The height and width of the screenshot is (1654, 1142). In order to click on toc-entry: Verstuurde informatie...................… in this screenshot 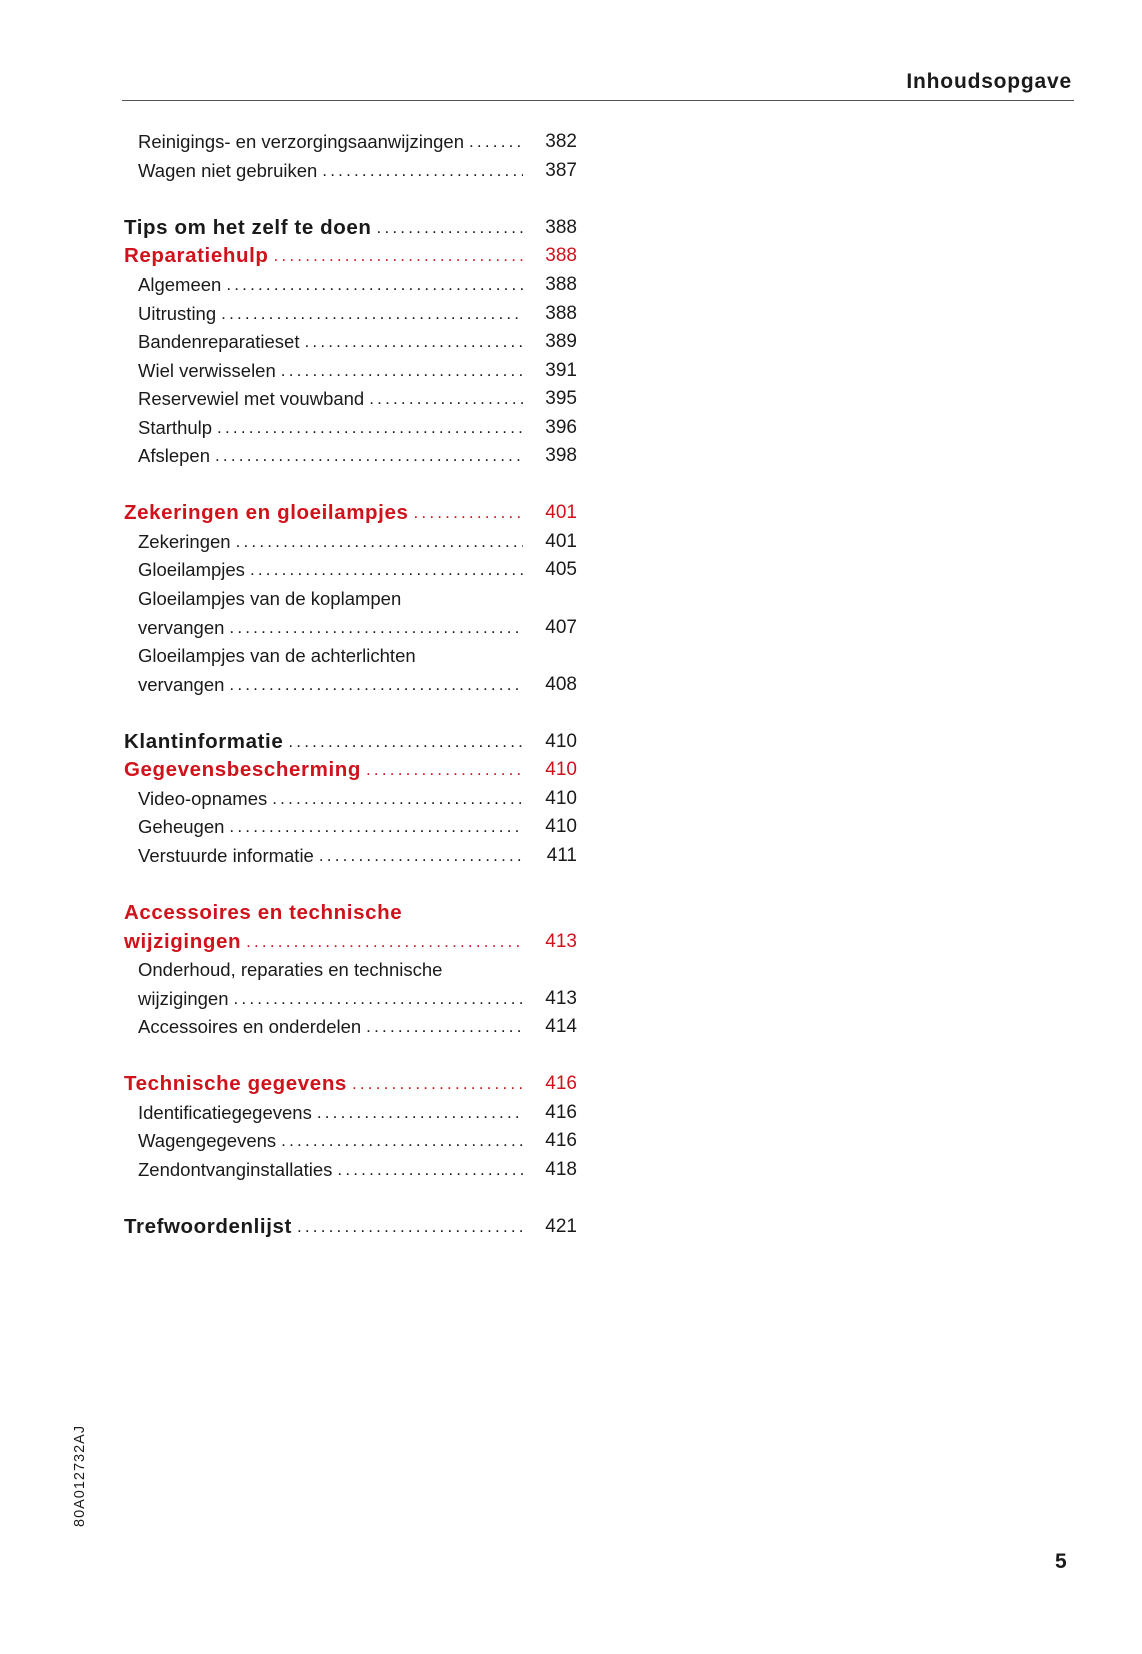, I will do `click(350, 856)`.